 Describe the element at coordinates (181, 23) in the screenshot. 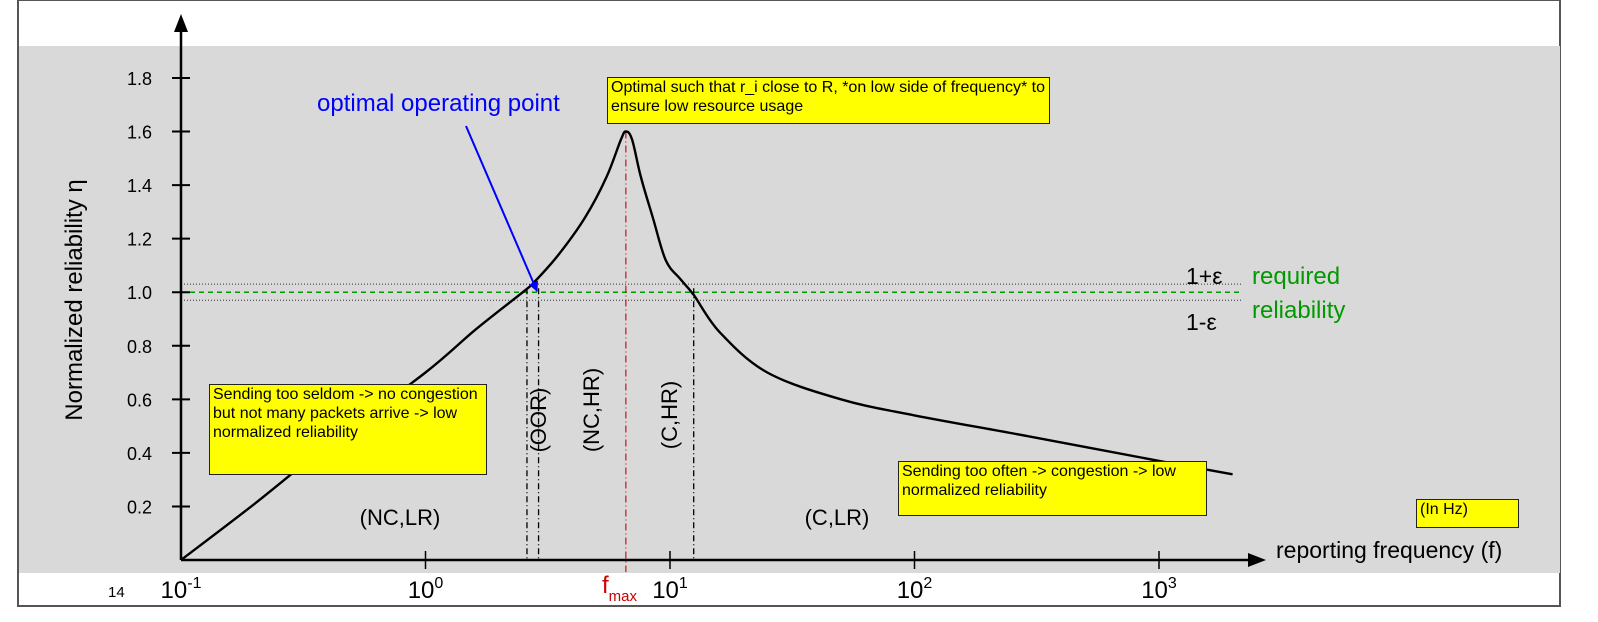

I see `y-axis-arrow` at that location.